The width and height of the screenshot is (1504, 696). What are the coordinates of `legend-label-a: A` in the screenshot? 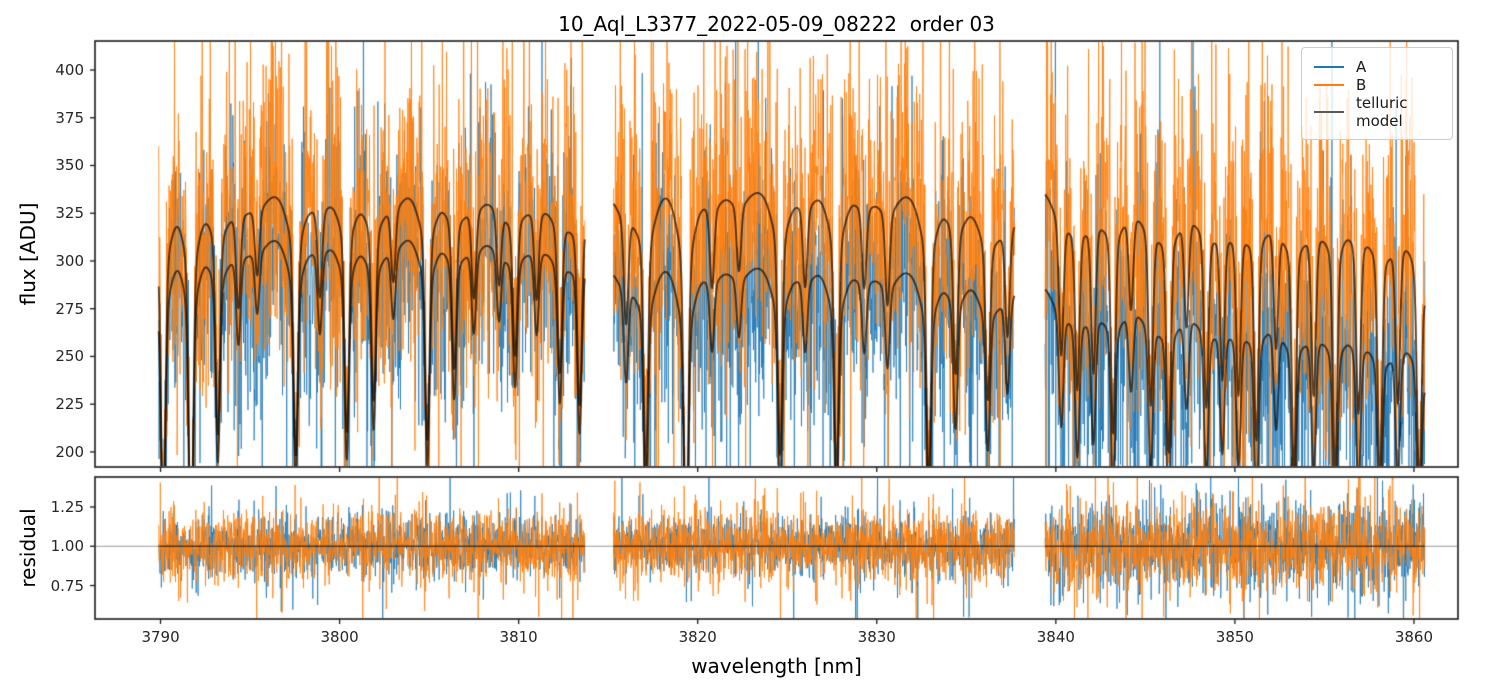 It's located at (1361, 67).